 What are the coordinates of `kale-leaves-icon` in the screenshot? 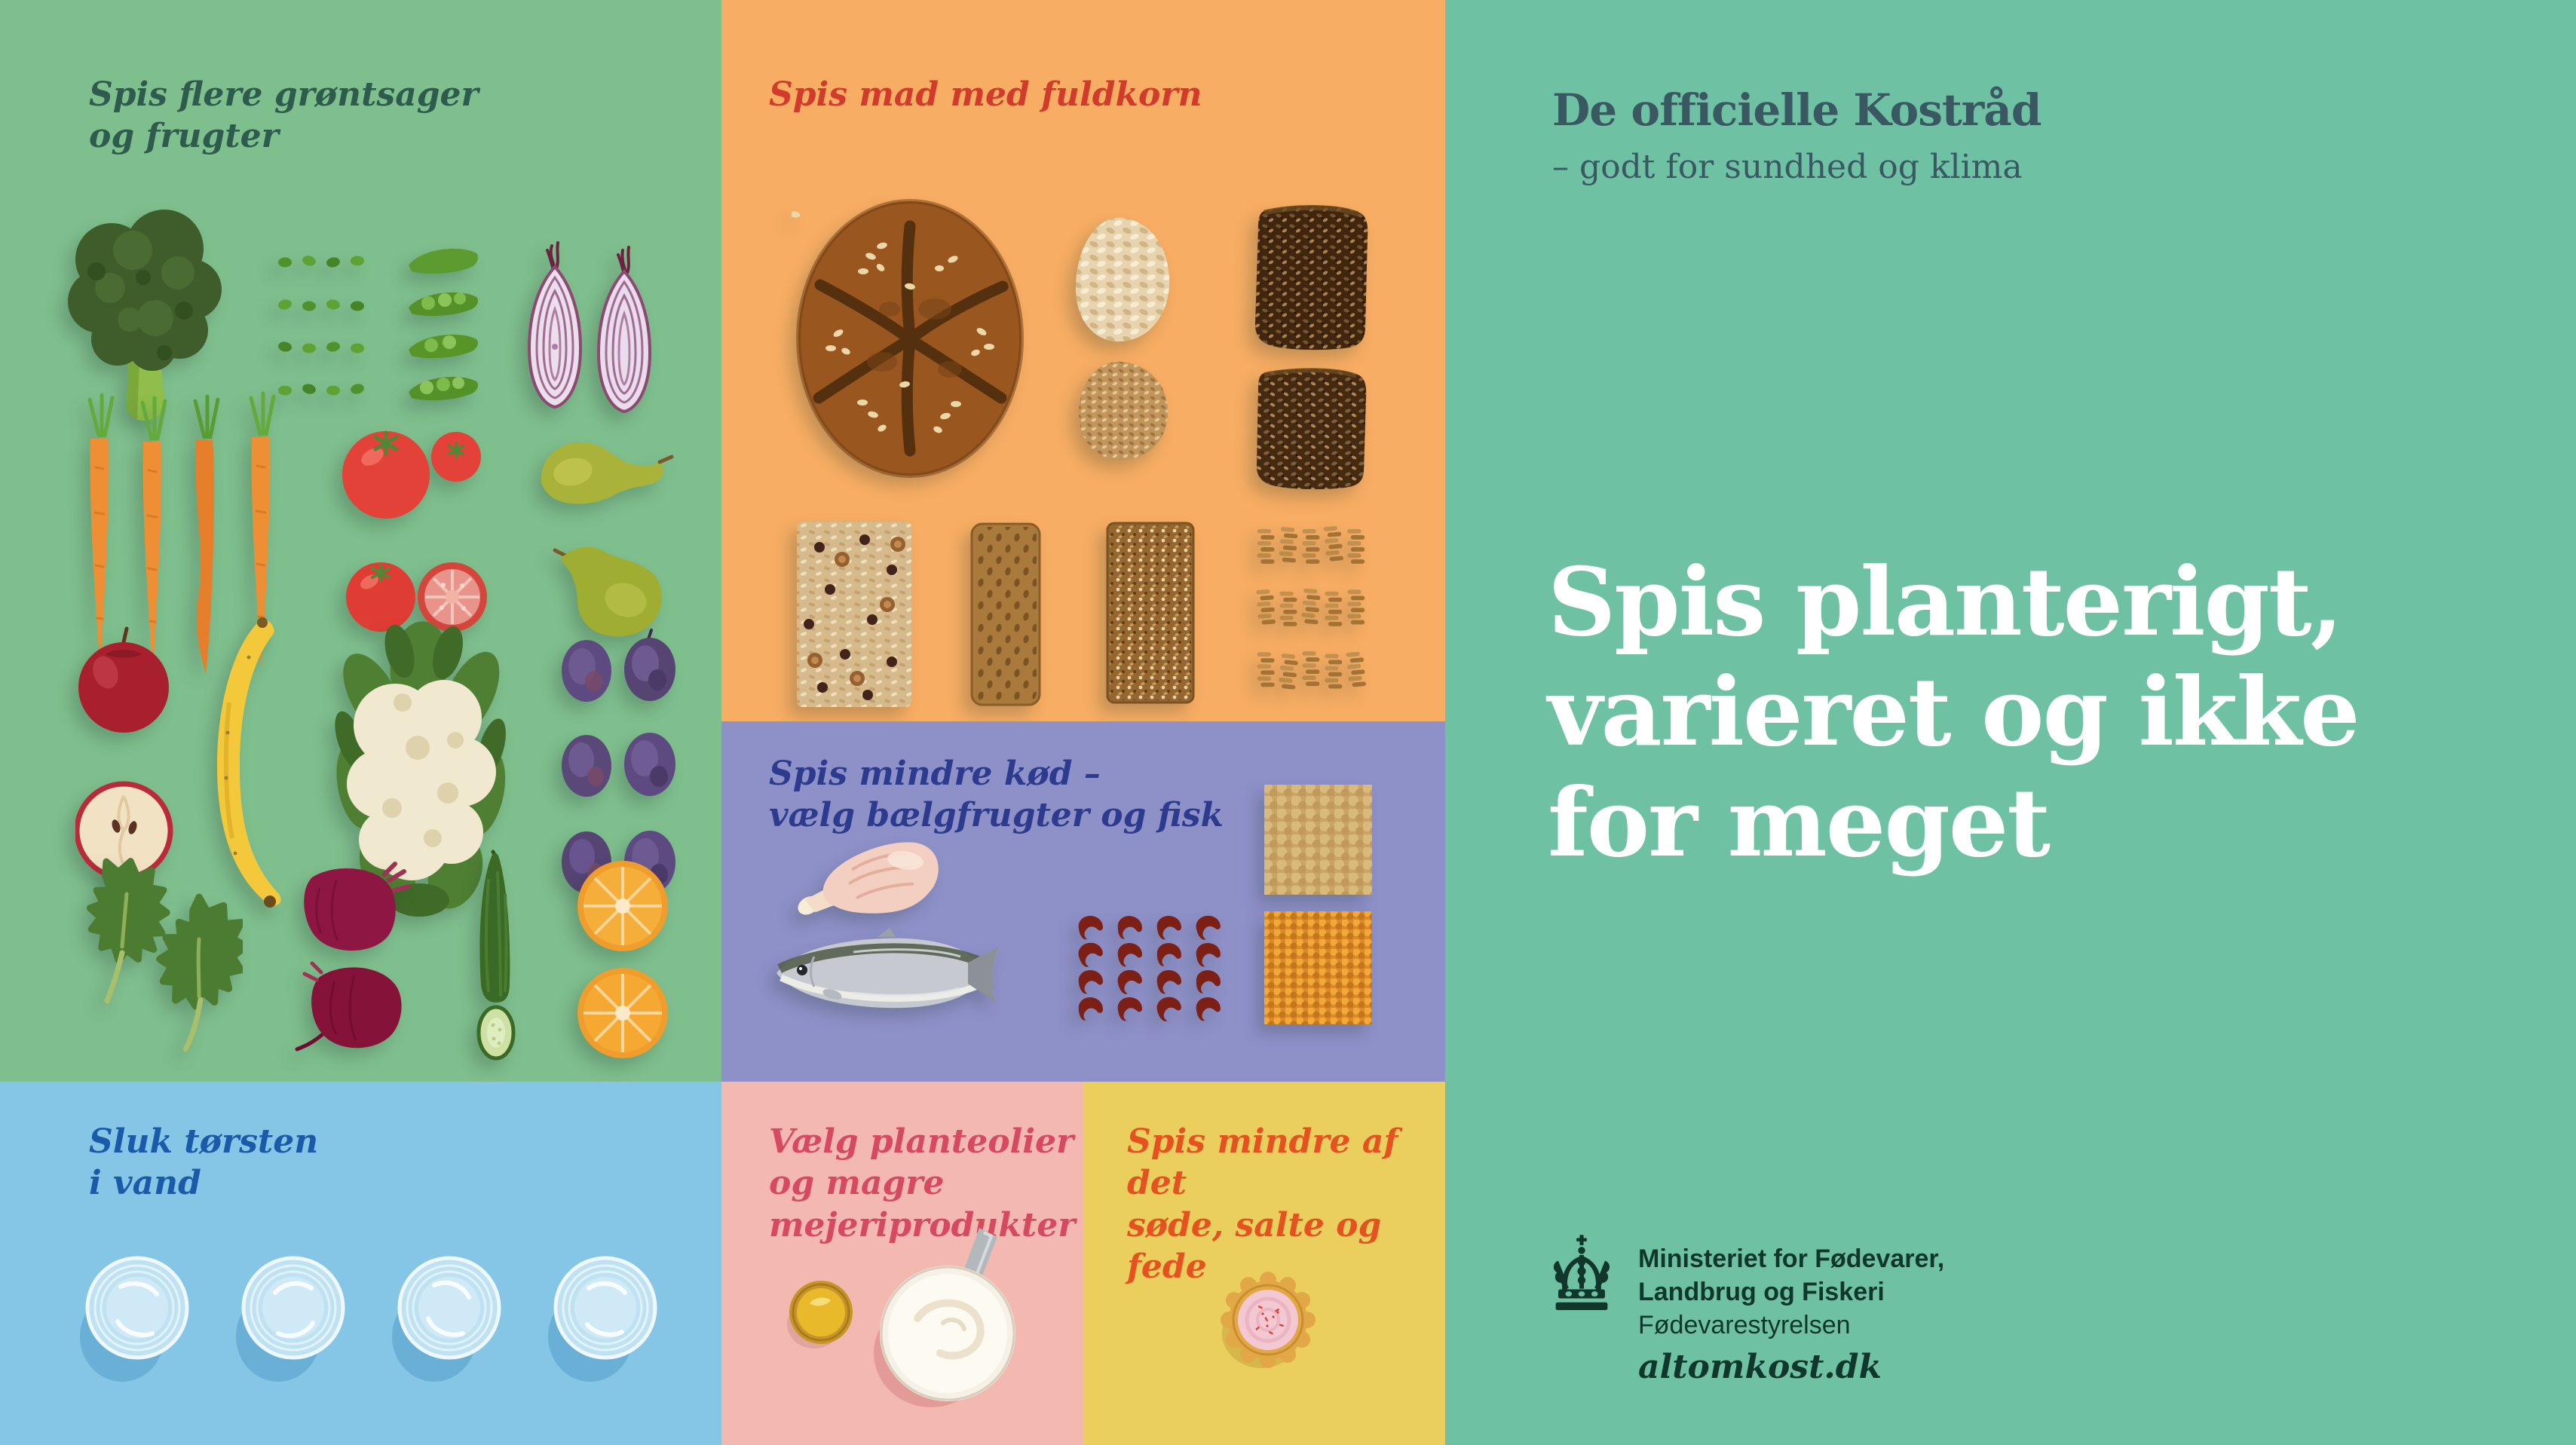 It's located at (158, 950).